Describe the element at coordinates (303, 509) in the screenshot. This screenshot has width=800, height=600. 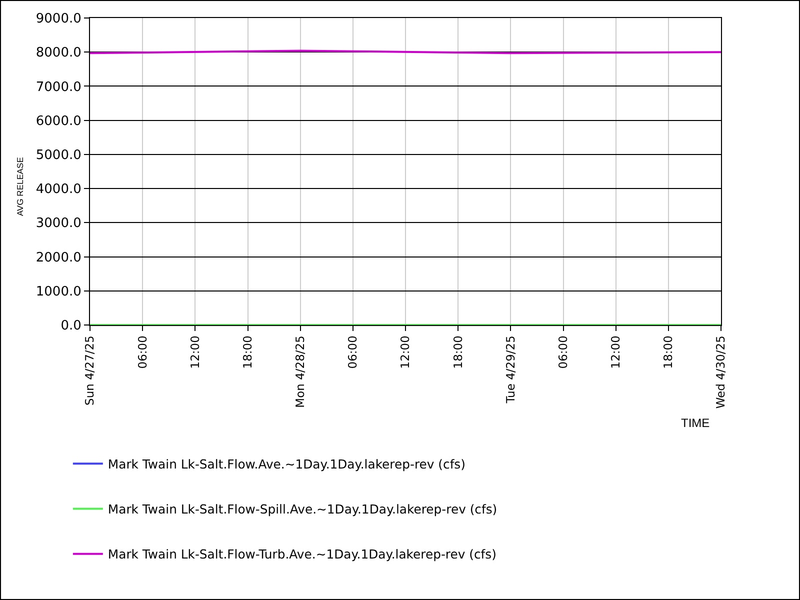
I see `legend-label: Mark Twain Lk-Salt.Flow-Spill.Ave.~1Day.1Day.lakerep-rev (cfs)` at that location.